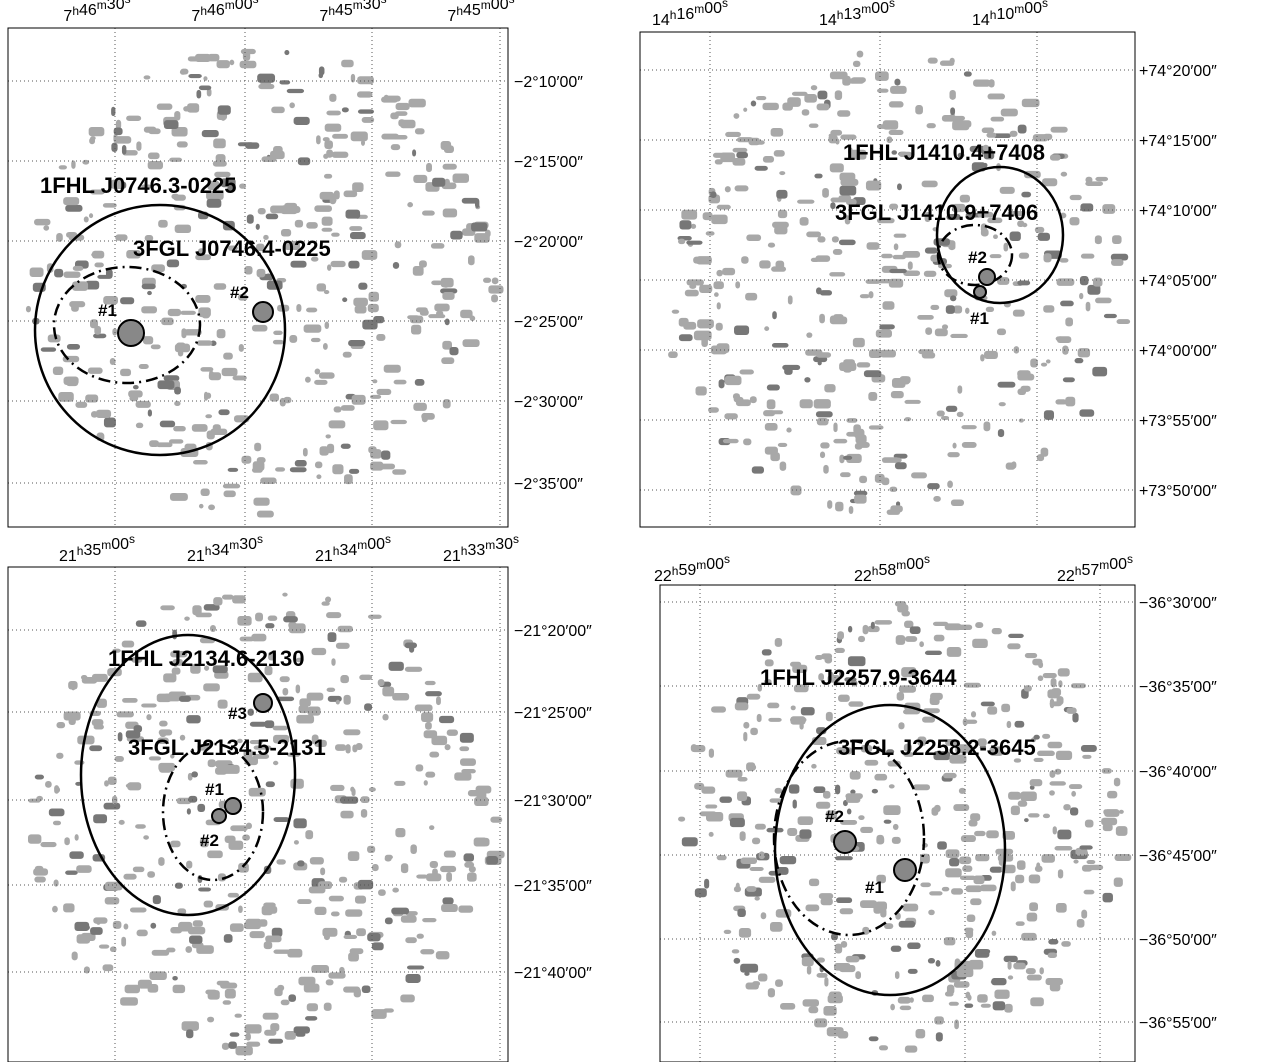 Image resolution: width=1274 pixels, height=1062 pixels. Describe the element at coordinates (209, 840) in the screenshot. I see `source-marker: #2` at that location.